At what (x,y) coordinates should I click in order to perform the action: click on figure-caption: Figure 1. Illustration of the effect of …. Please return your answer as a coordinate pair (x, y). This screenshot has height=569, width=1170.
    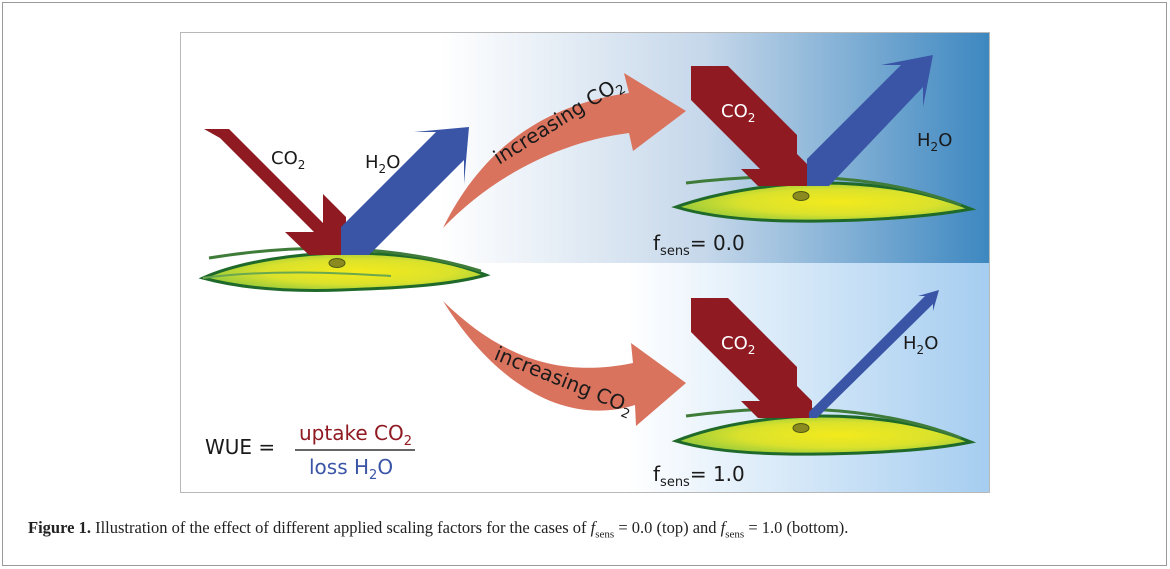
    Looking at the image, I should click on (588, 529).